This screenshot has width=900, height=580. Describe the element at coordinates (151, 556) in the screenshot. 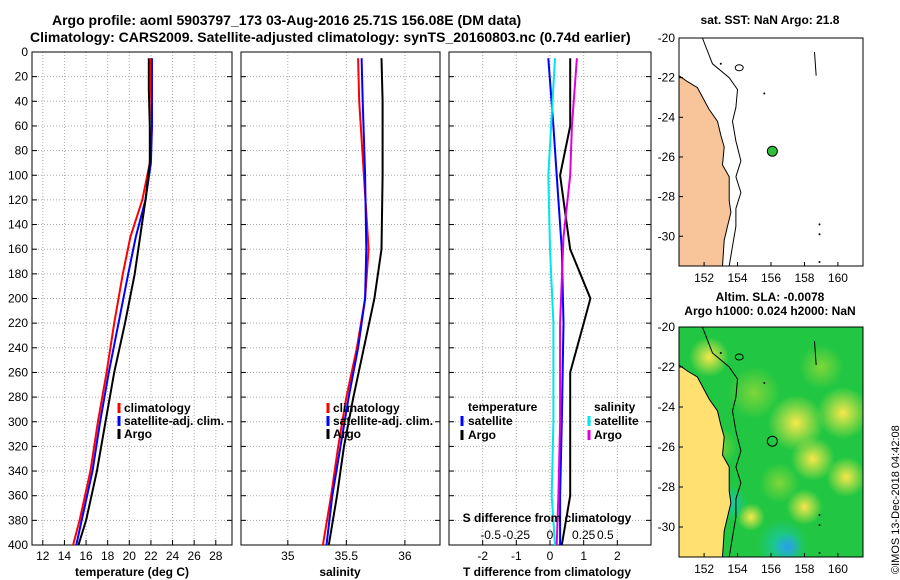

I see `temp-xtick-label: 22` at that location.